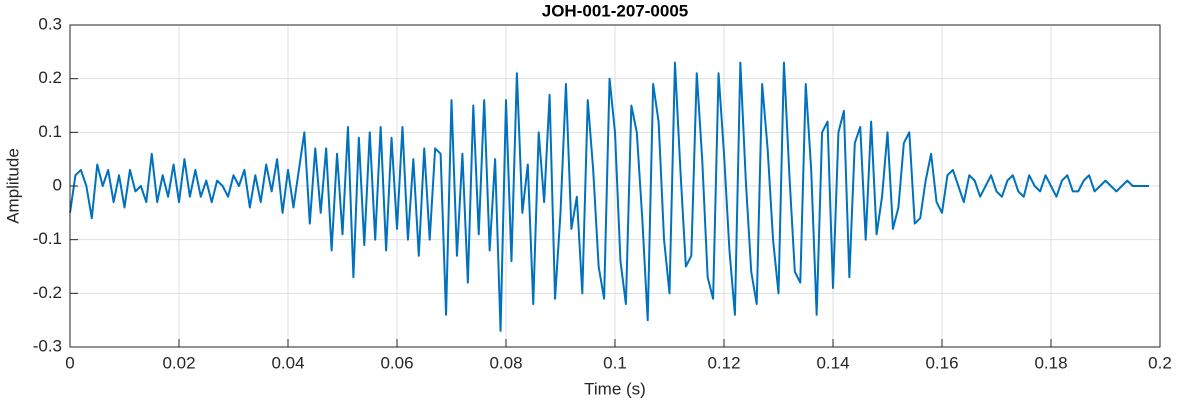 This screenshot has width=1177, height=409. What do you see at coordinates (47, 345) in the screenshot?
I see `y-tick-label: -0.3` at bounding box center [47, 345].